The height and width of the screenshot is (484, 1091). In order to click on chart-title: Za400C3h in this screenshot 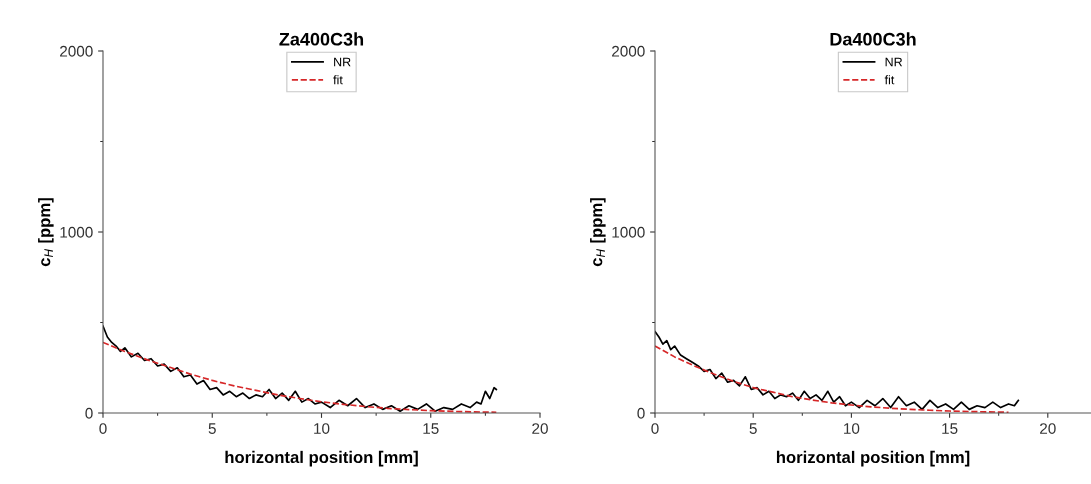, I will do `click(321, 39)`.